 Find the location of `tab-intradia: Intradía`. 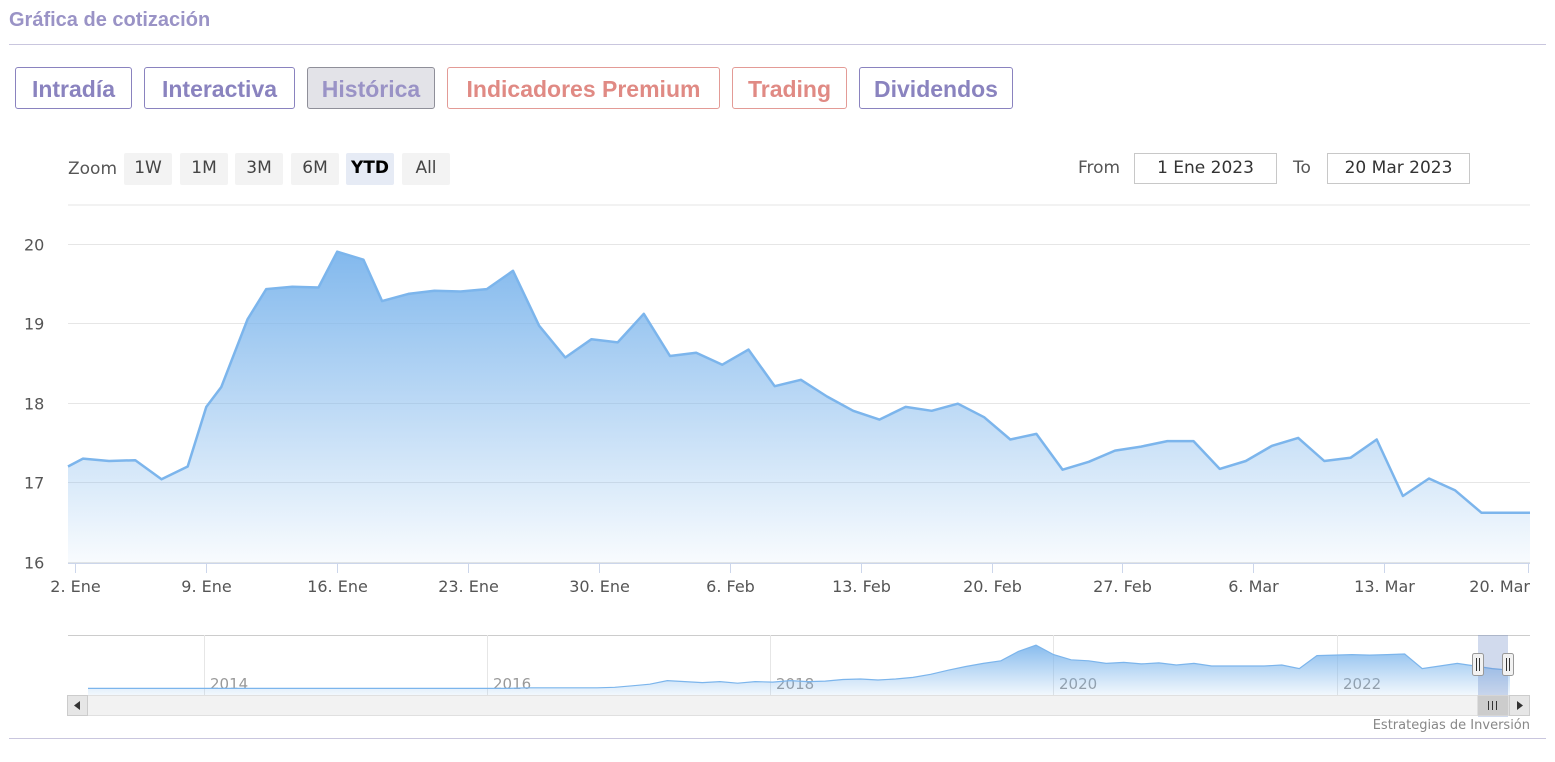

tab-intradia: Intradía is located at coordinates (73, 88).